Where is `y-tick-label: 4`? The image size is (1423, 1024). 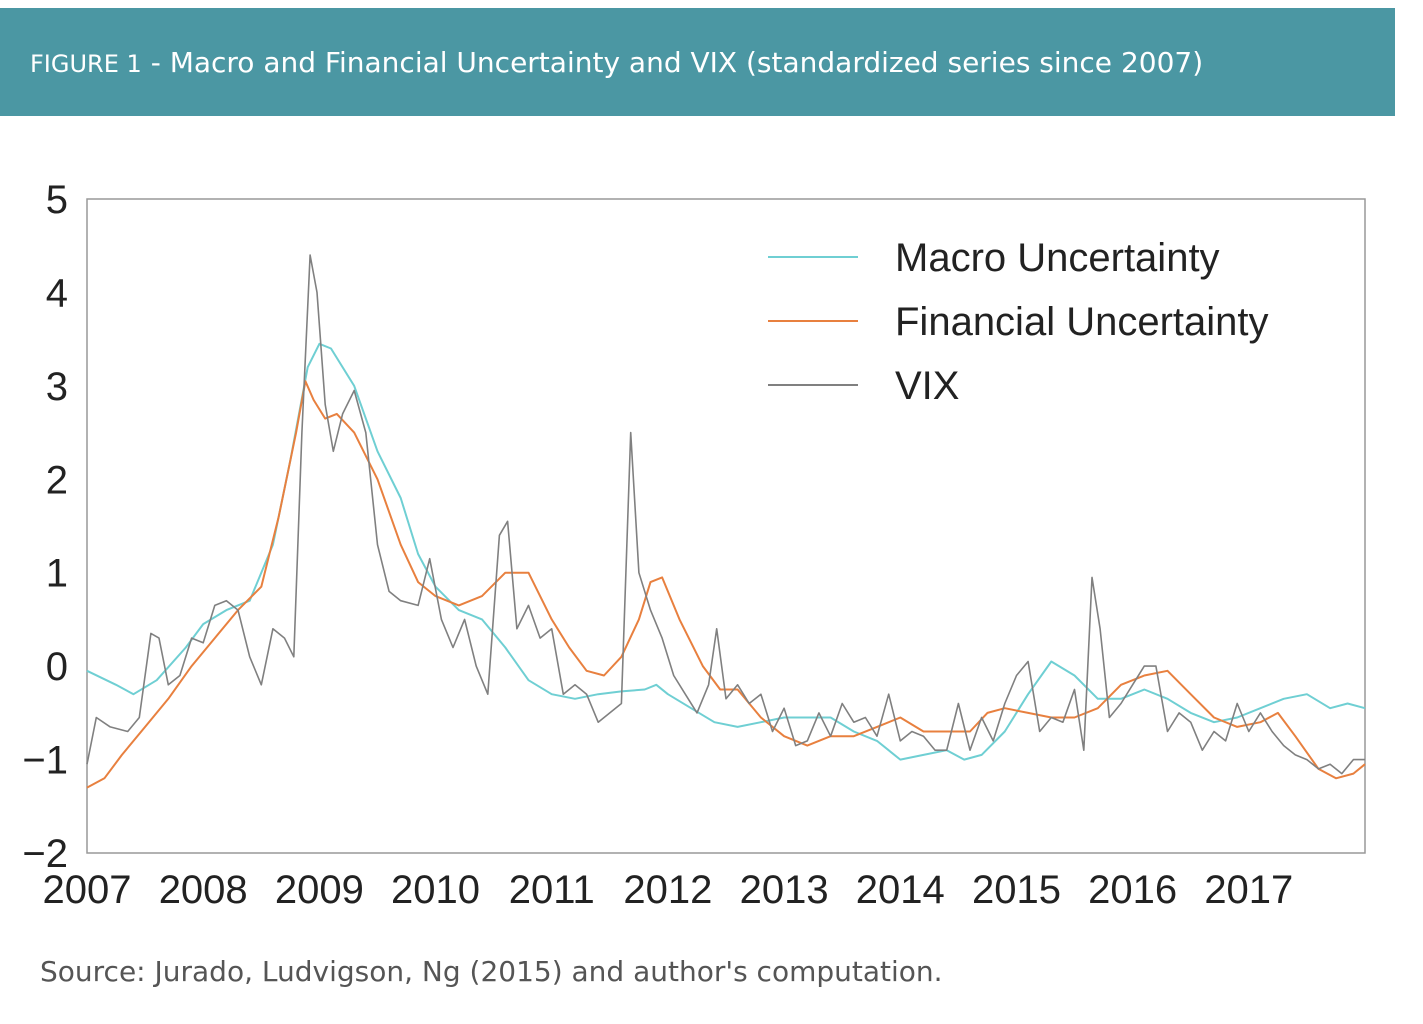 y-tick-label: 4 is located at coordinates (57, 293).